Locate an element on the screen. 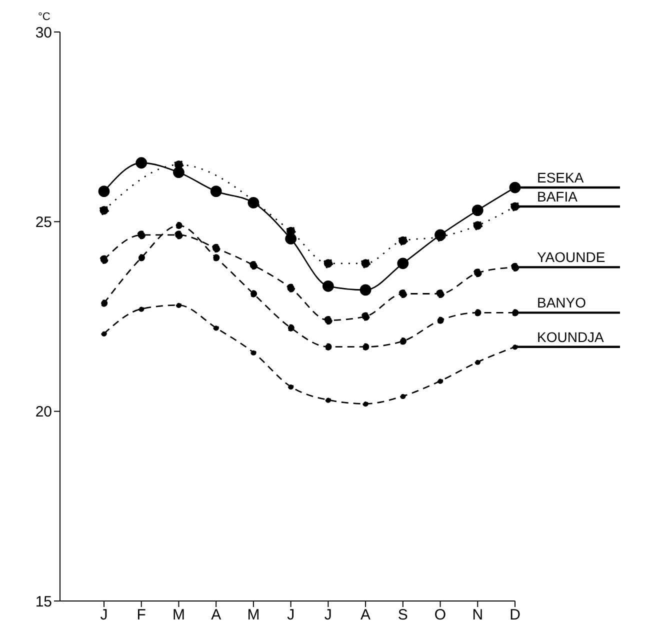 The height and width of the screenshot is (643, 657). series-label: BAFIA is located at coordinates (557, 196).